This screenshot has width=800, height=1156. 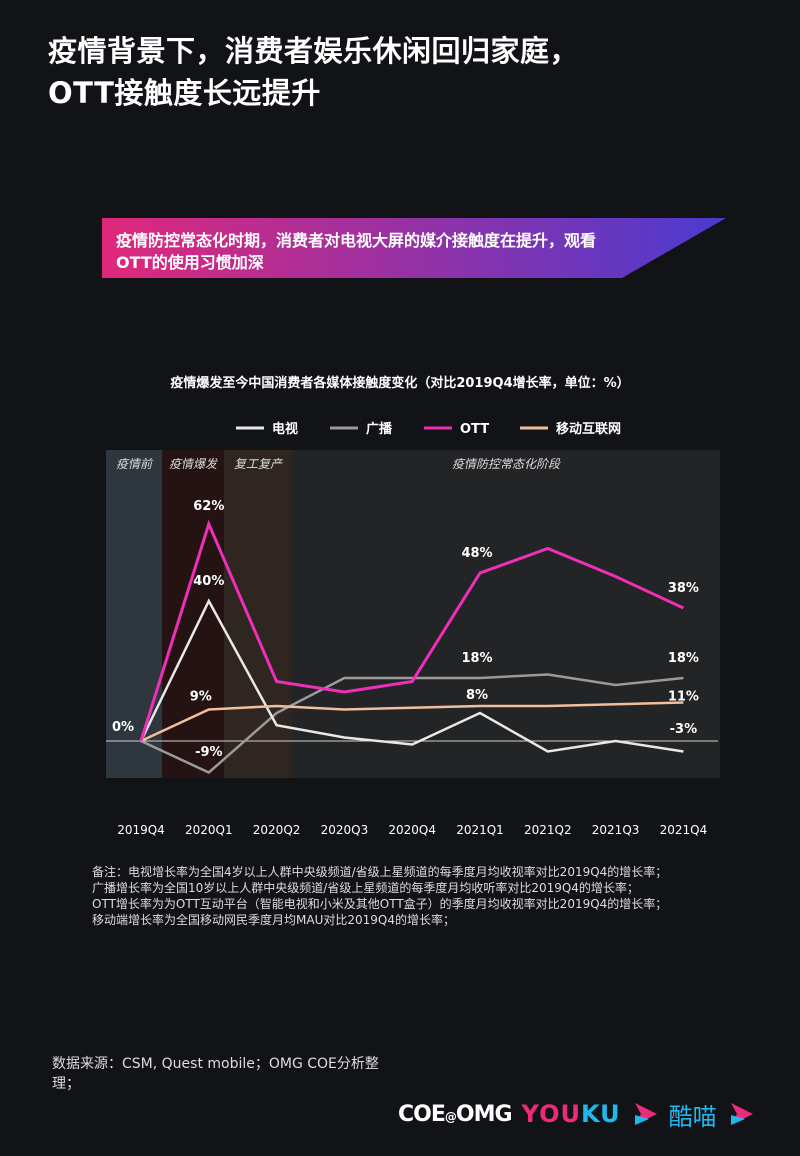 What do you see at coordinates (616, 830) in the screenshot?
I see `x-tick-2021Q3: 2021Q3` at bounding box center [616, 830].